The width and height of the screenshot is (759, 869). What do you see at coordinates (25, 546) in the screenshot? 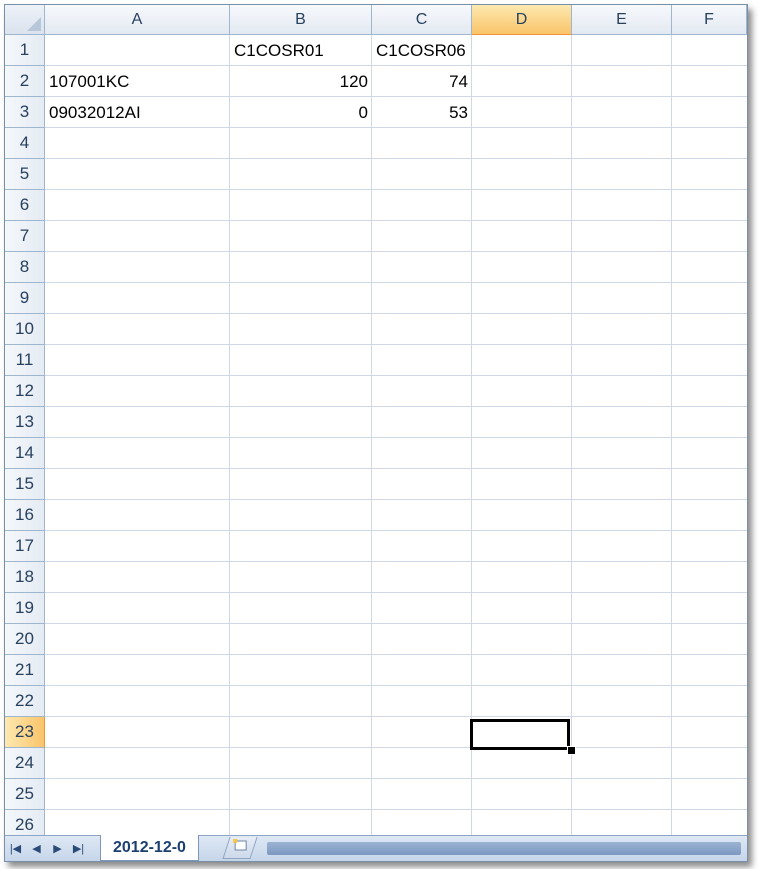
I see `row-header-17: 17` at bounding box center [25, 546].